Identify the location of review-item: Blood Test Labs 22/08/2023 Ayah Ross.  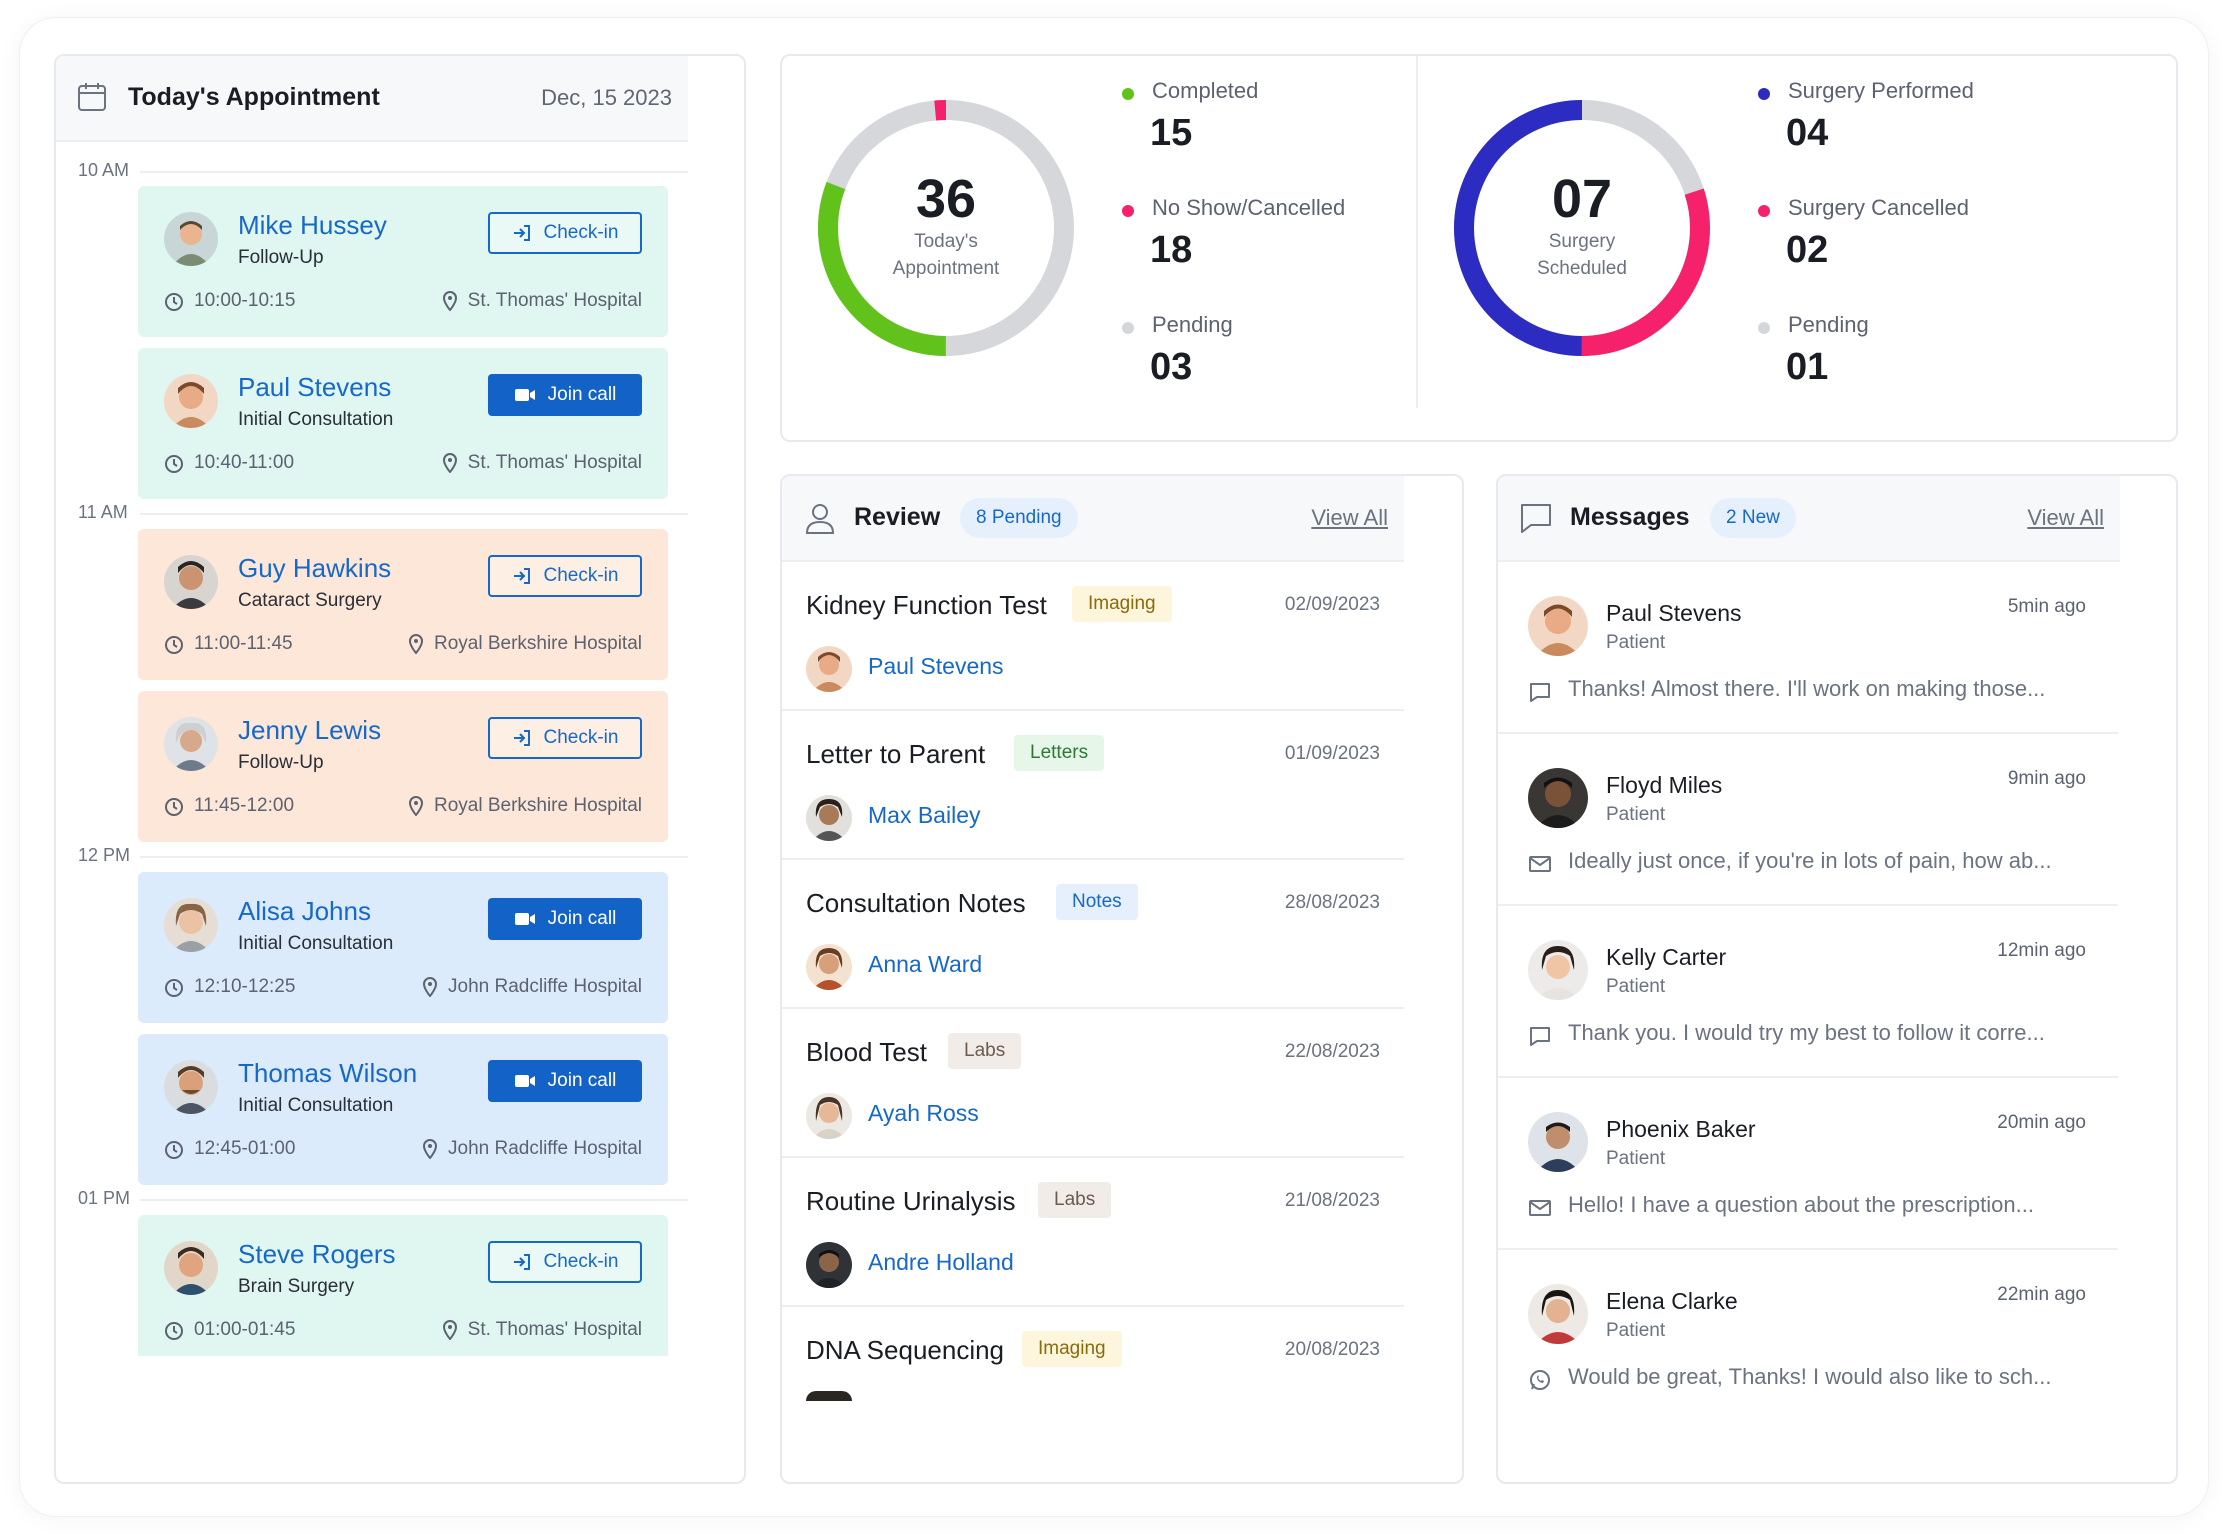
(1093, 1083).